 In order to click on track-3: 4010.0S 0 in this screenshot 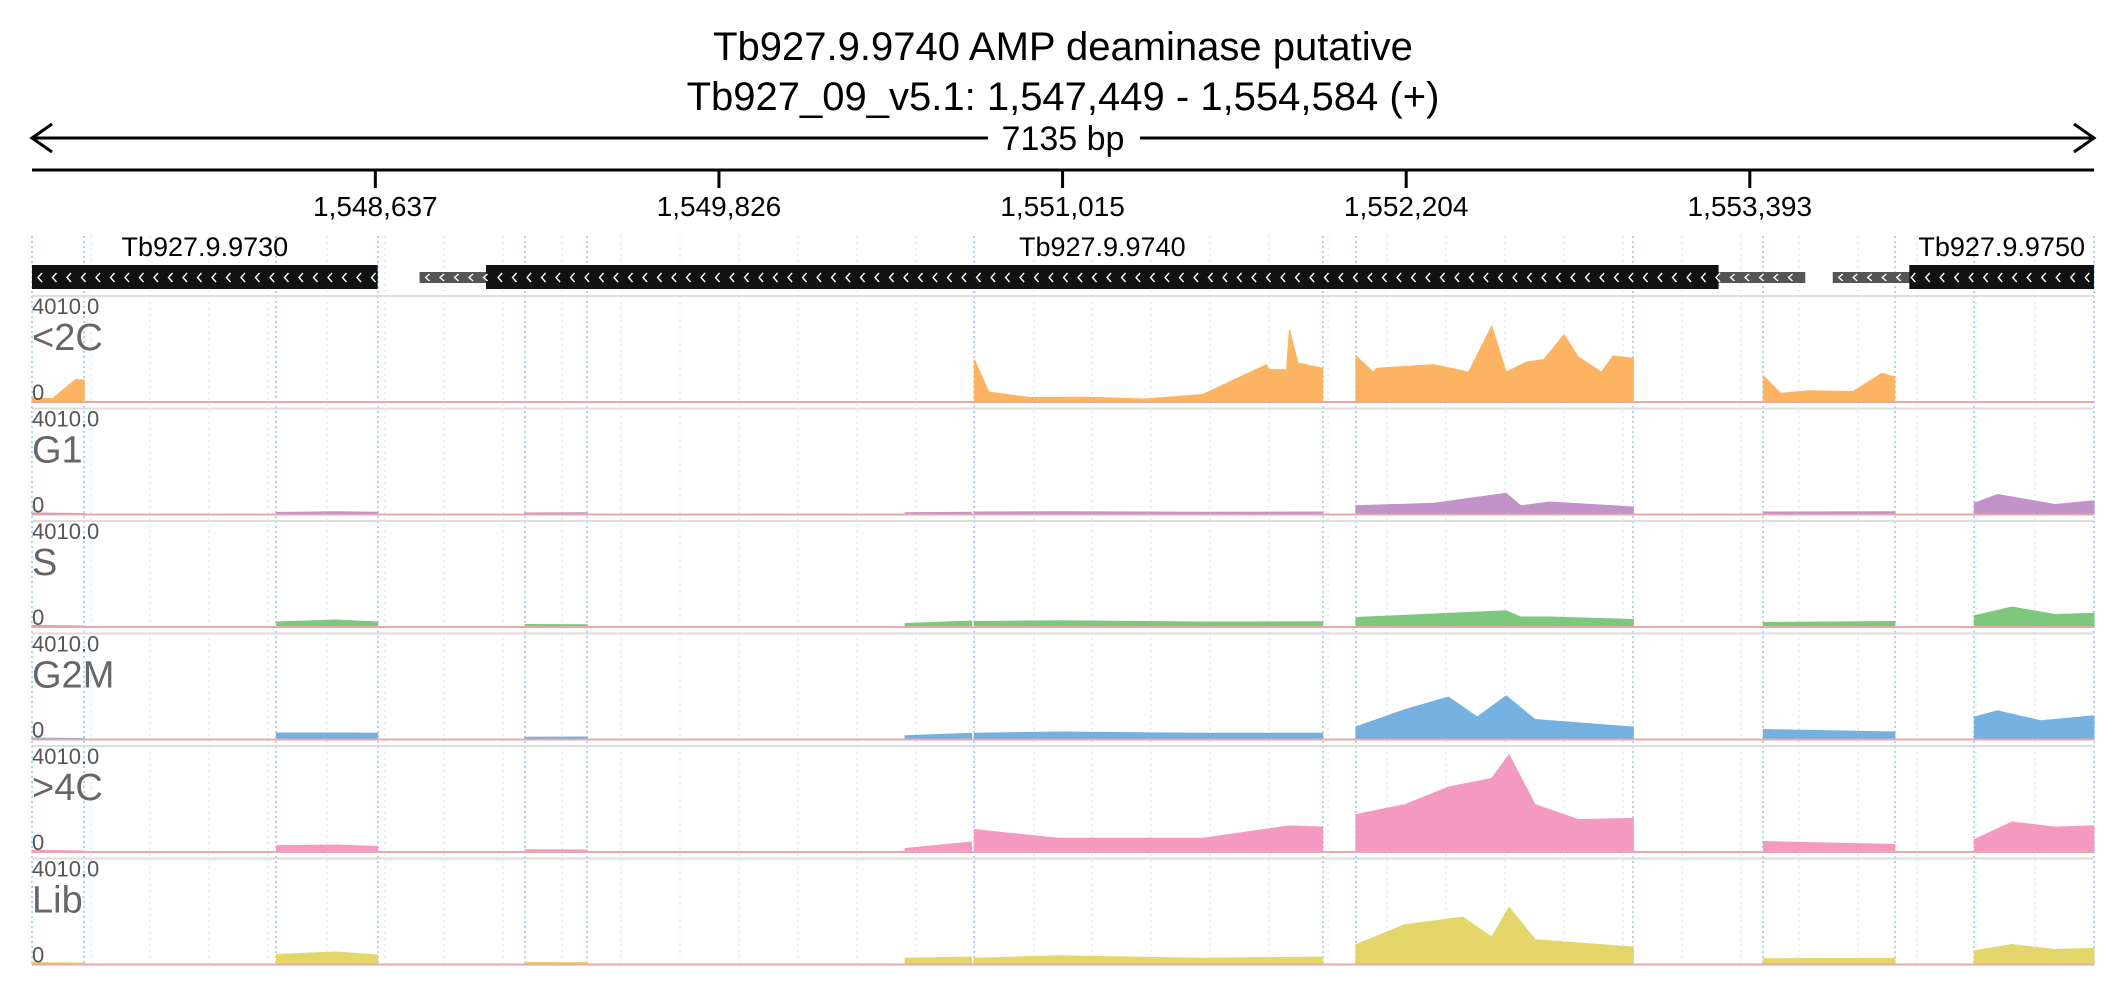, I will do `click(1063, 574)`.